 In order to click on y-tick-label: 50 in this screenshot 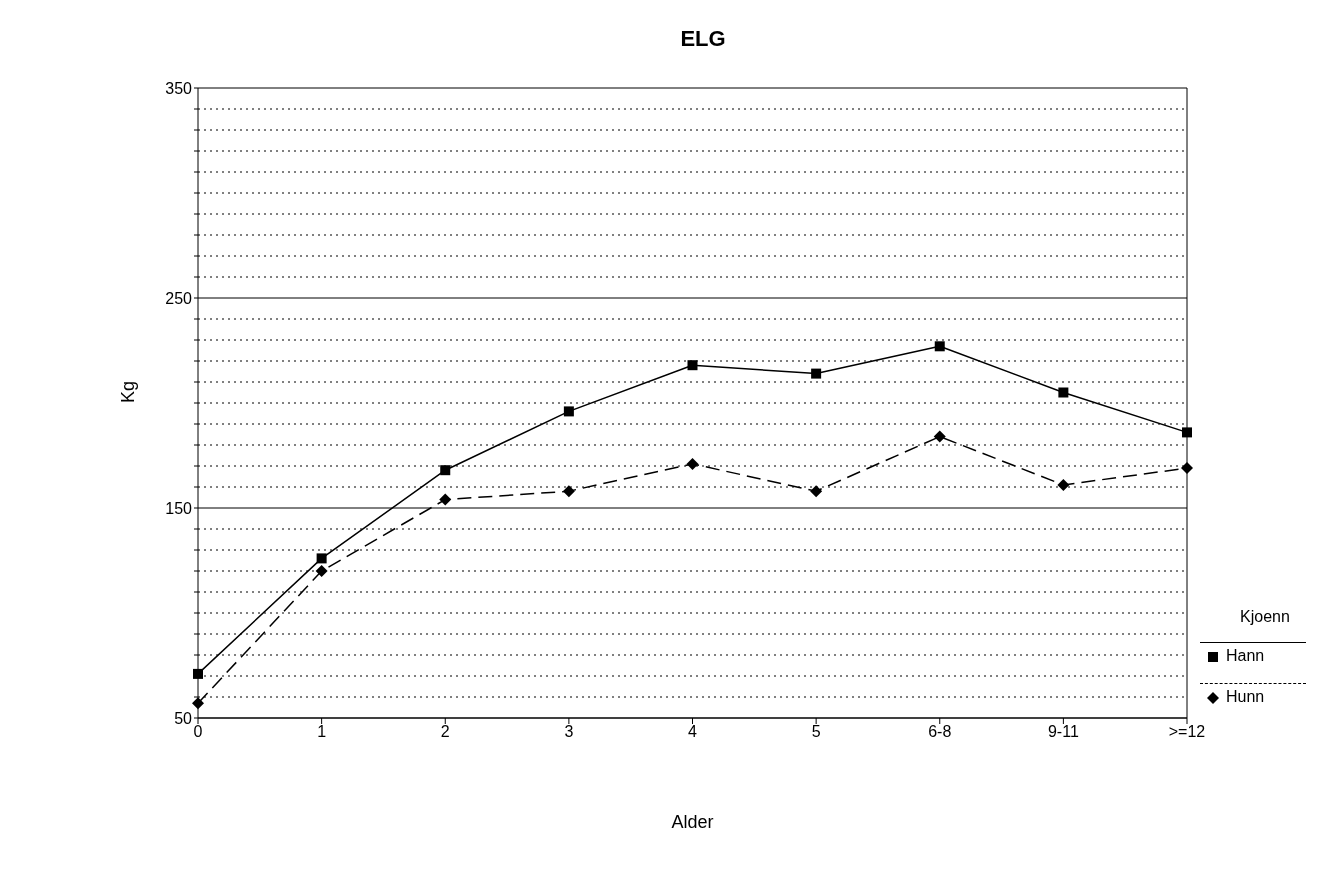, I will do `click(183, 718)`.